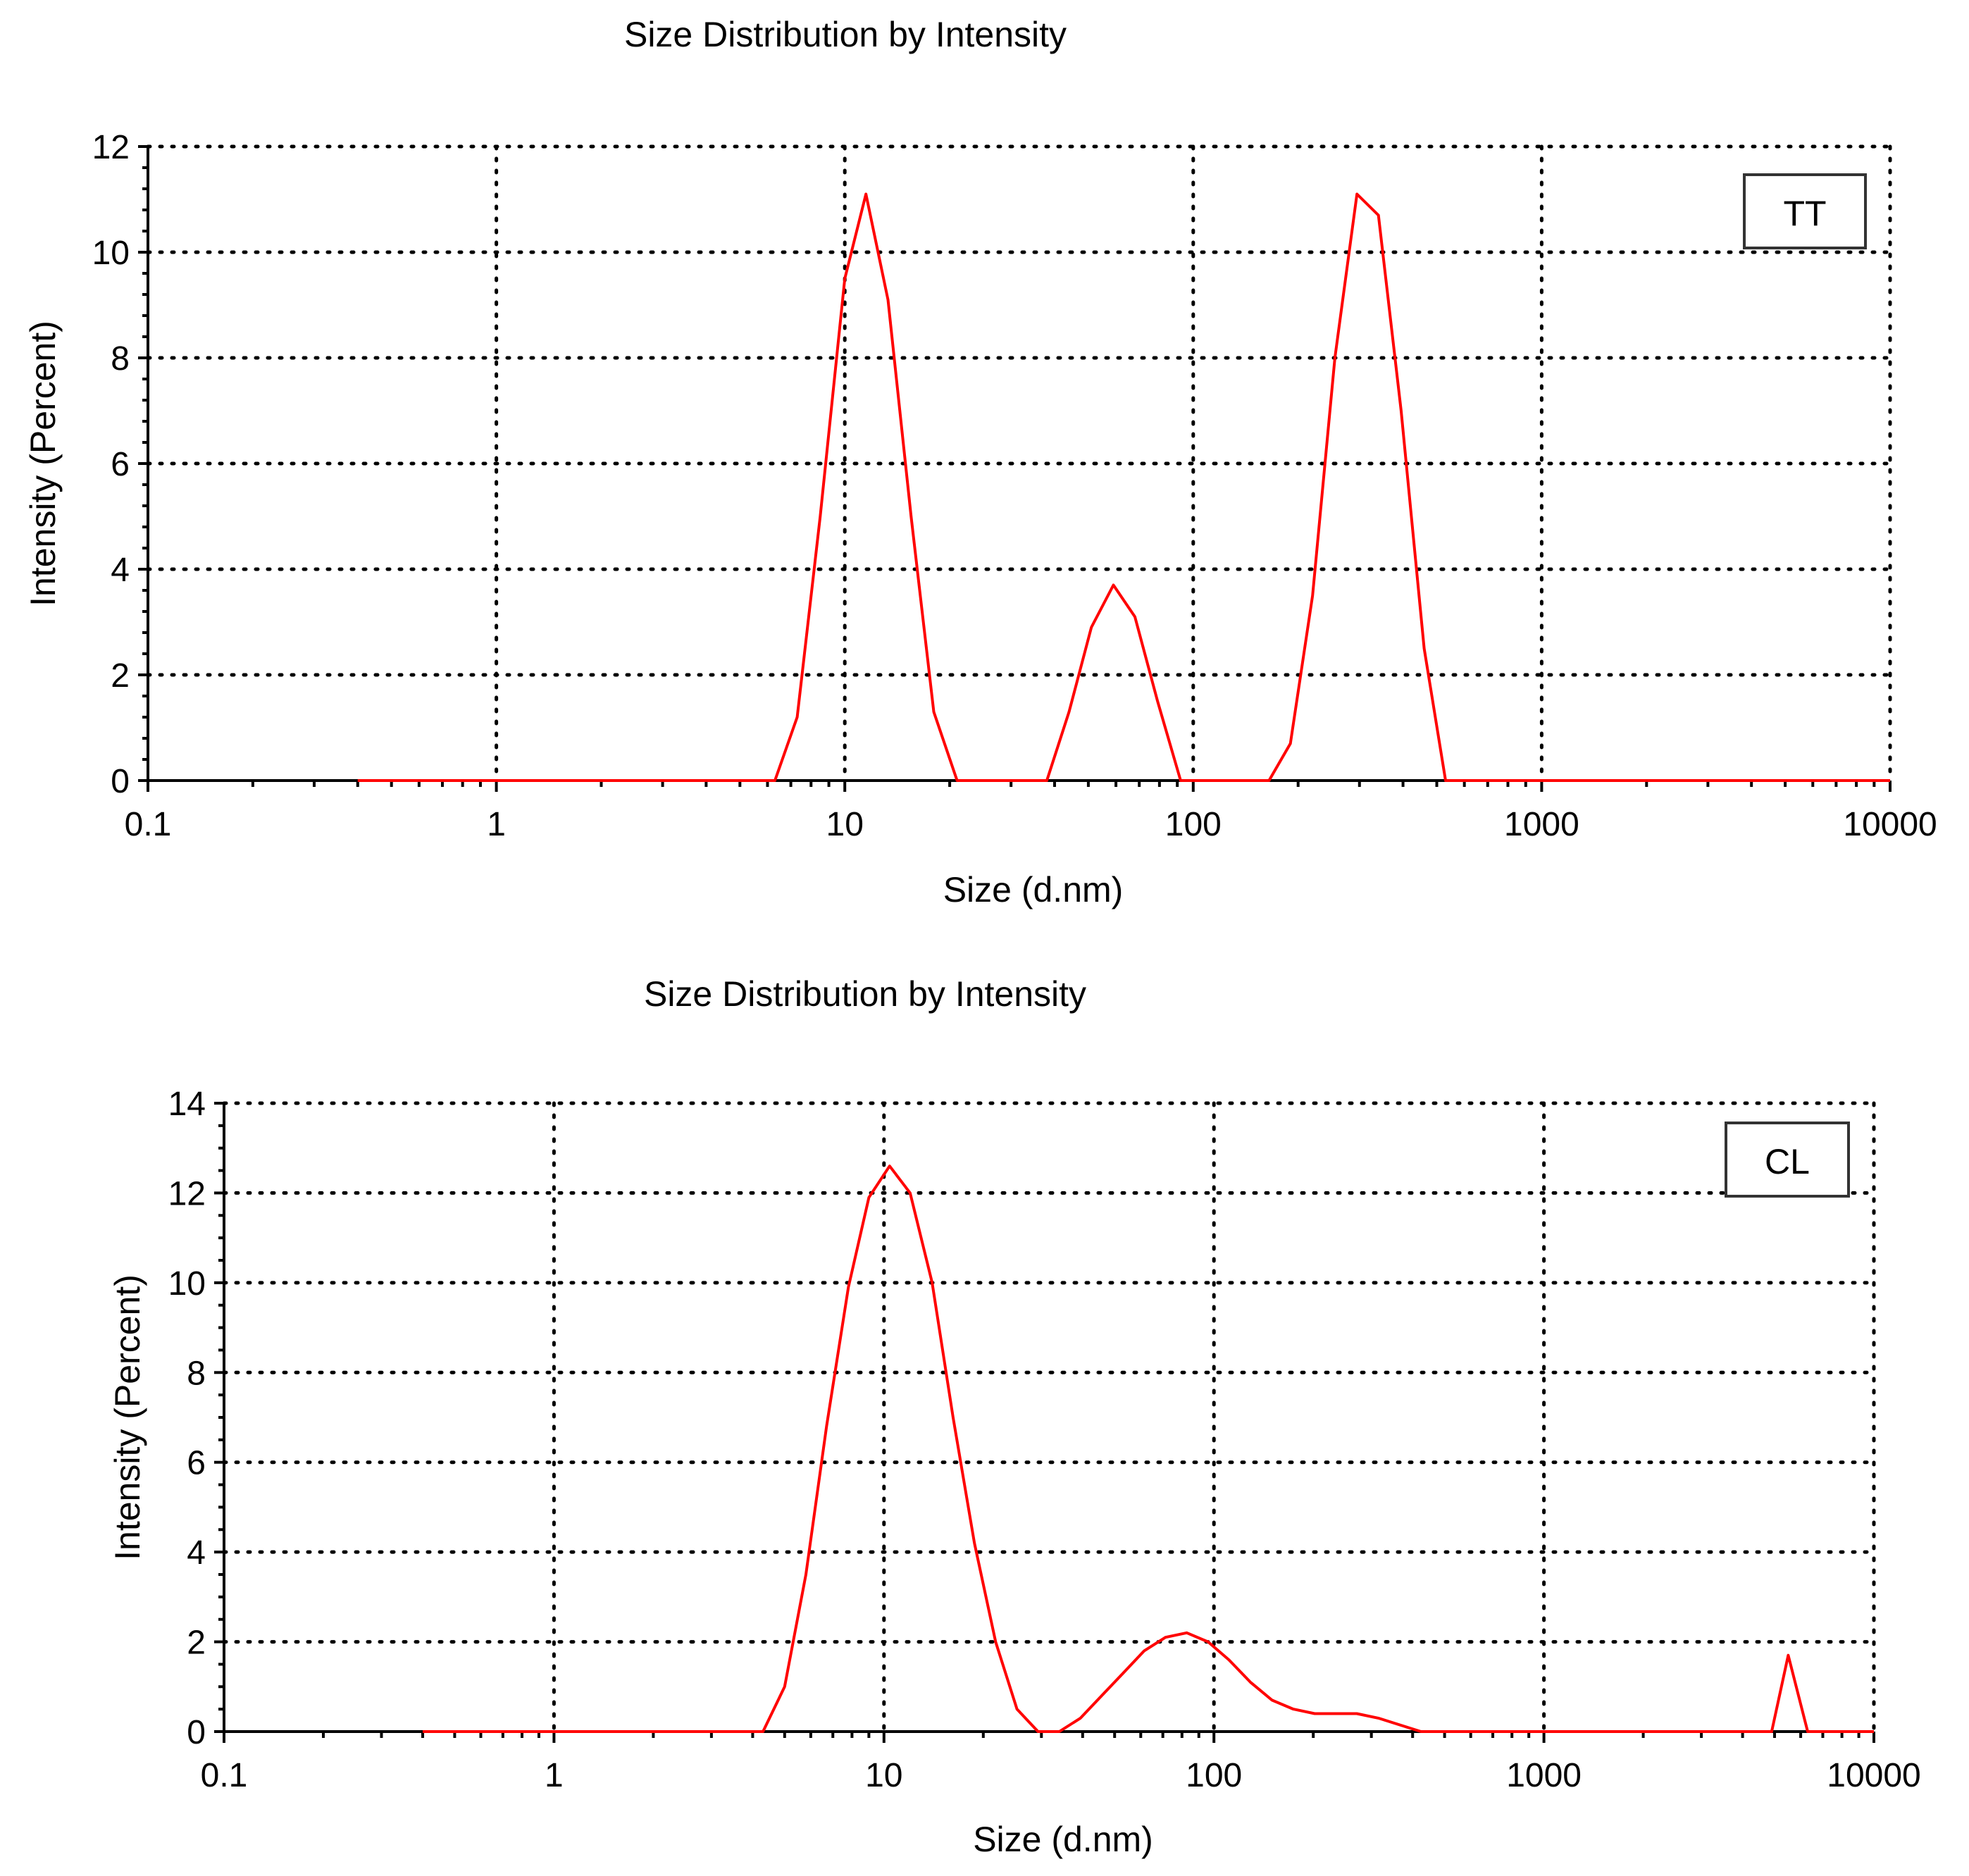 Image resolution: width=1969 pixels, height=1876 pixels. What do you see at coordinates (187, 1104) in the screenshot?
I see `y-tick-label: 14` at bounding box center [187, 1104].